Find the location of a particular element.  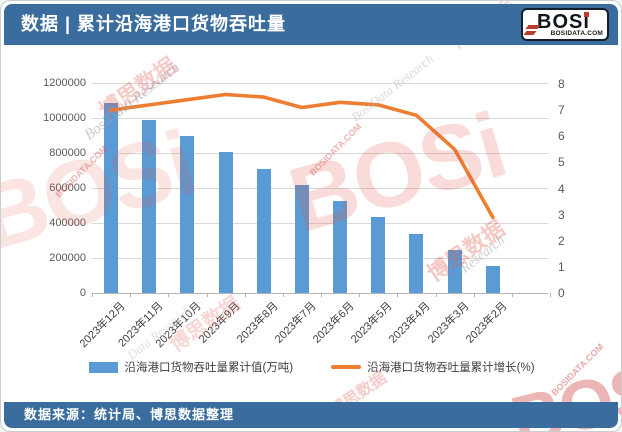

legend-item-bar-series: 沿海港口货物吞吐量累计值(万吨) is located at coordinates (191, 367).